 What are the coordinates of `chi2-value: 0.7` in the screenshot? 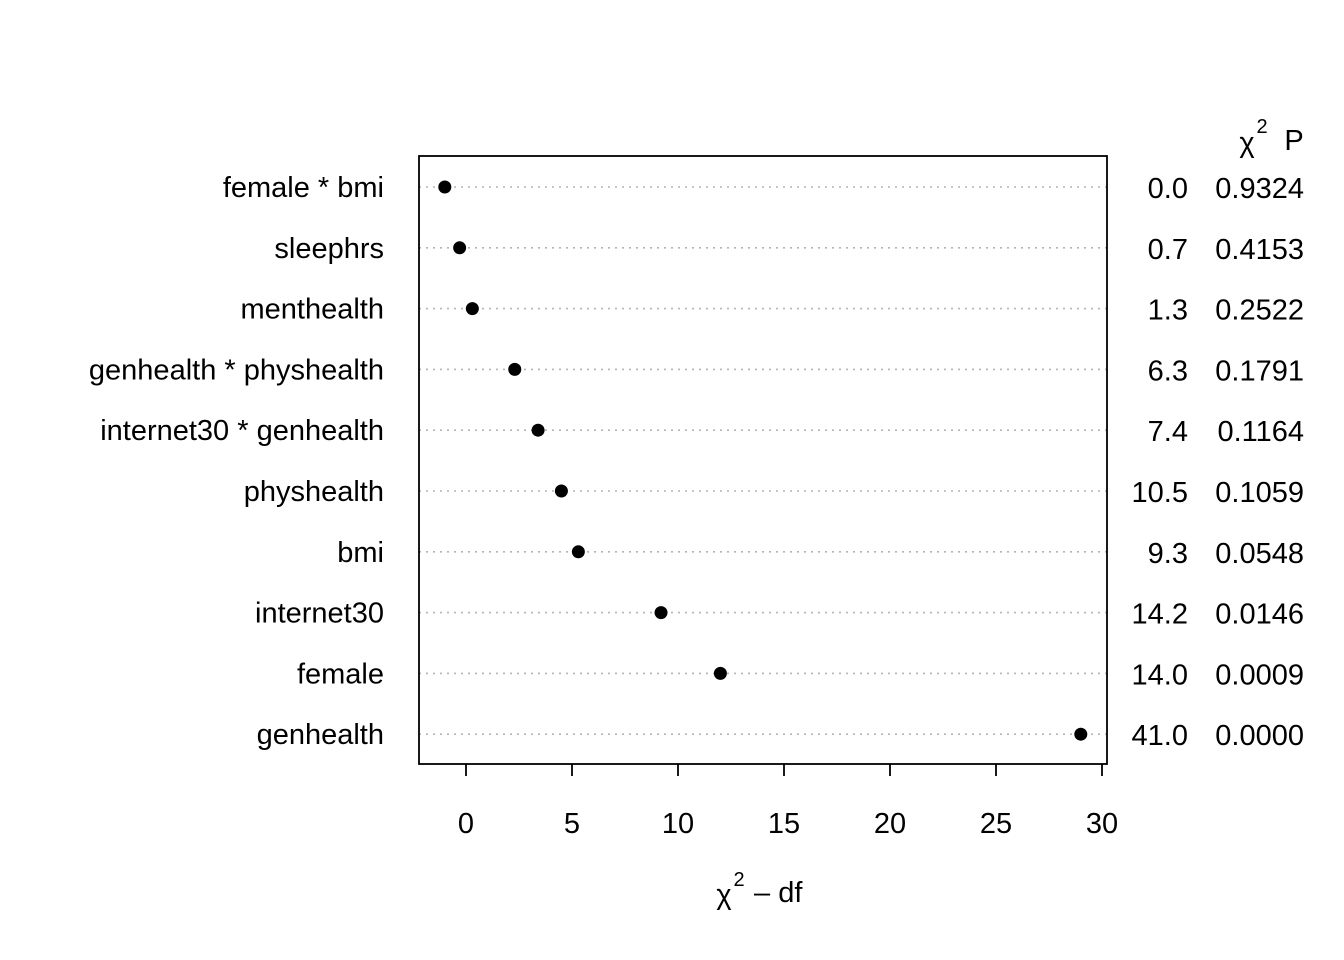 It's located at (1168, 250).